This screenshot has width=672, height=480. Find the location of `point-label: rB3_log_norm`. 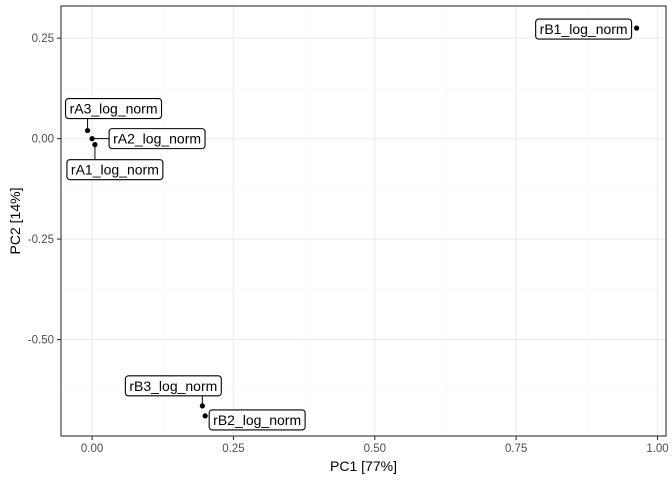

point-label: rB3_log_norm is located at coordinates (173, 386).